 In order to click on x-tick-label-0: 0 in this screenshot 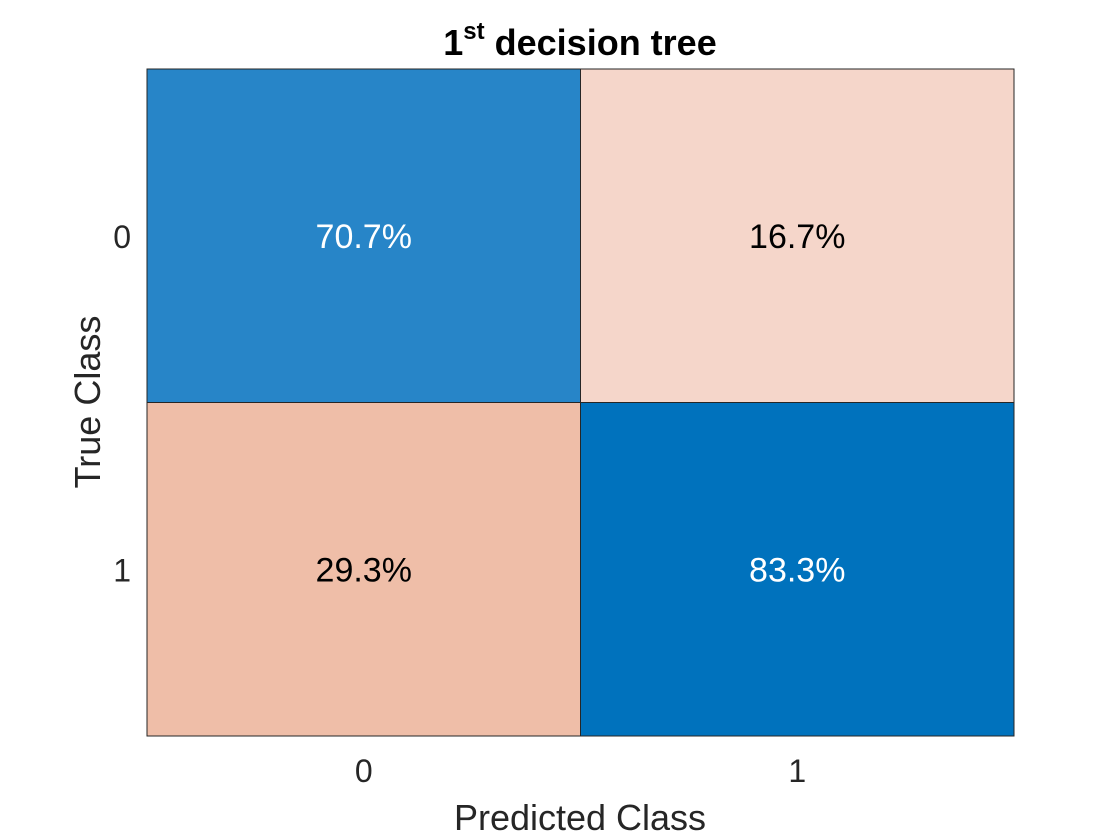, I will do `click(364, 771)`.